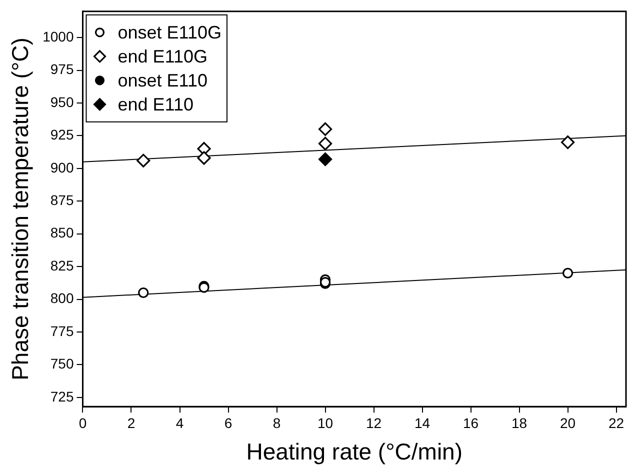 The image size is (636, 475). I want to click on legend-label: onset E110G, so click(170, 32).